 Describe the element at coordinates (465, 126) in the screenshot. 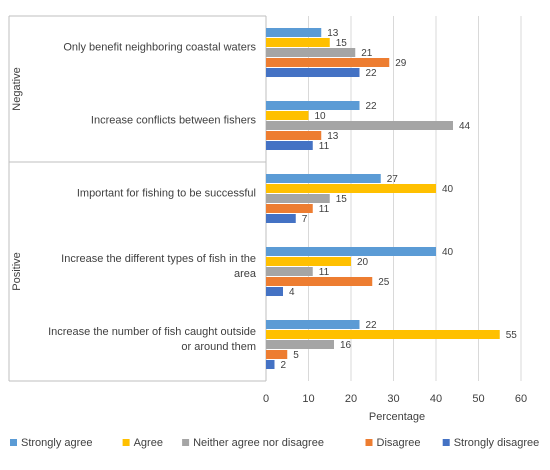

I see `data-label: 44` at that location.